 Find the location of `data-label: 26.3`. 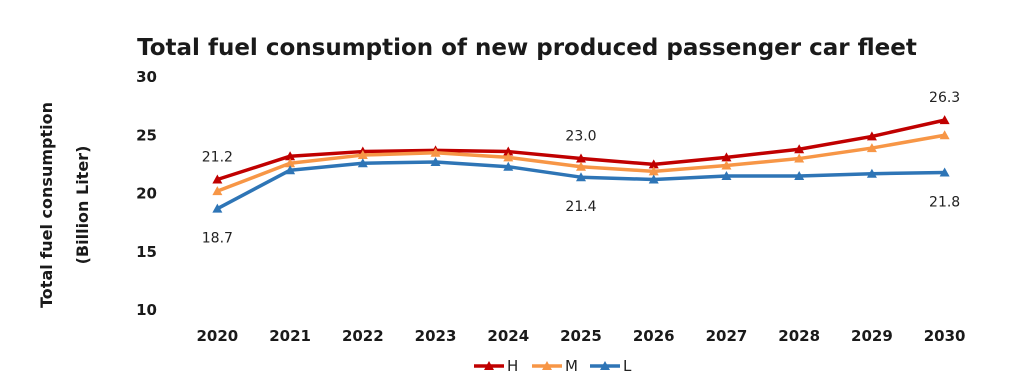

data-label: 26.3 is located at coordinates (944, 98).